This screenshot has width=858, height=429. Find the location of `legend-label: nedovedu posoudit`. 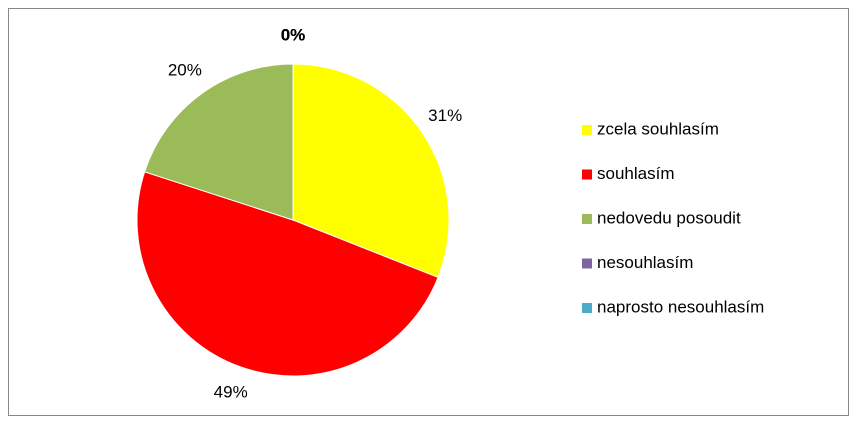

legend-label: nedovedu posoudit is located at coordinates (669, 217).